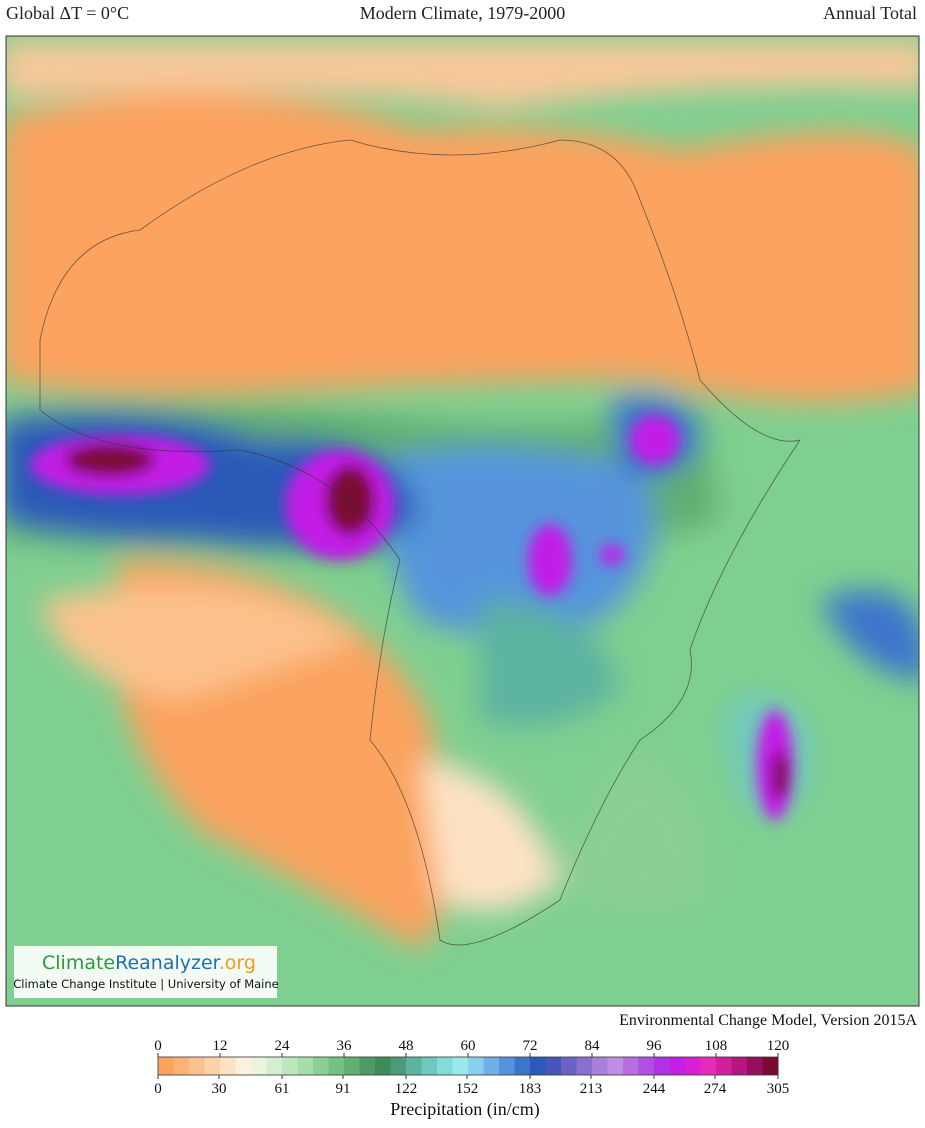  What do you see at coordinates (655, 1046) in the screenshot?
I see `tick-label-in: 96` at bounding box center [655, 1046].